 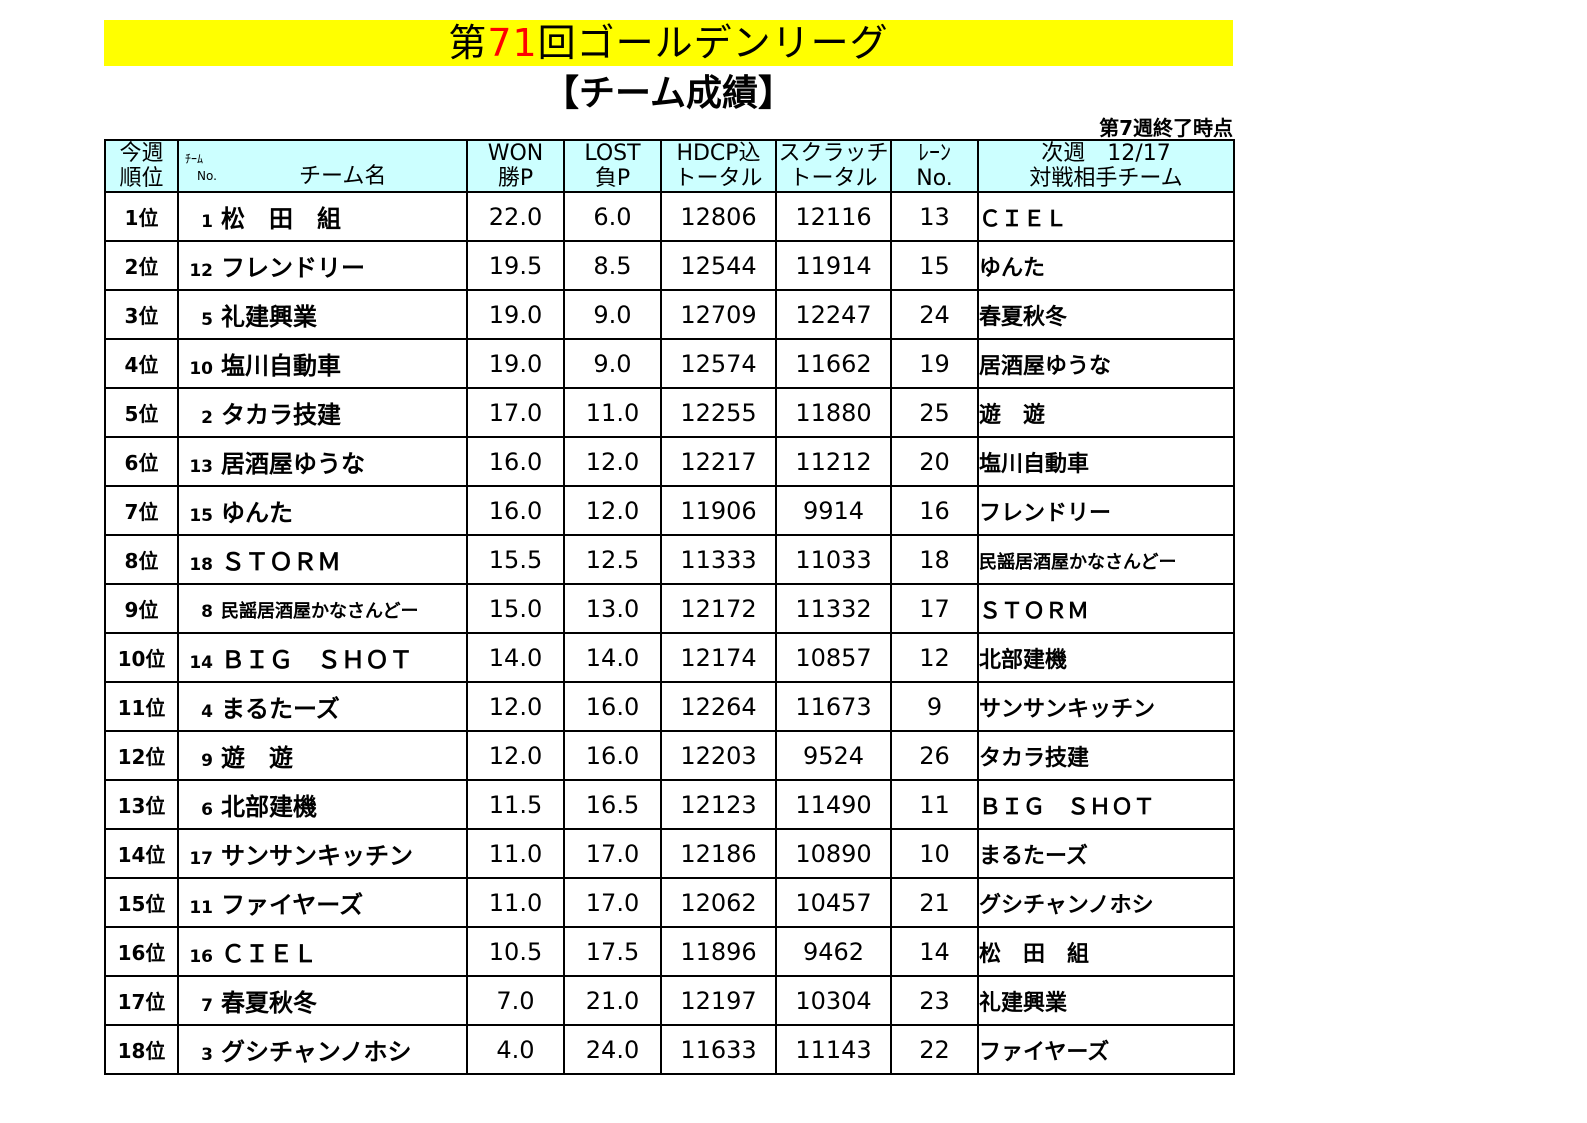 I want to click on rank-cell: 3位, so click(x=141, y=314).